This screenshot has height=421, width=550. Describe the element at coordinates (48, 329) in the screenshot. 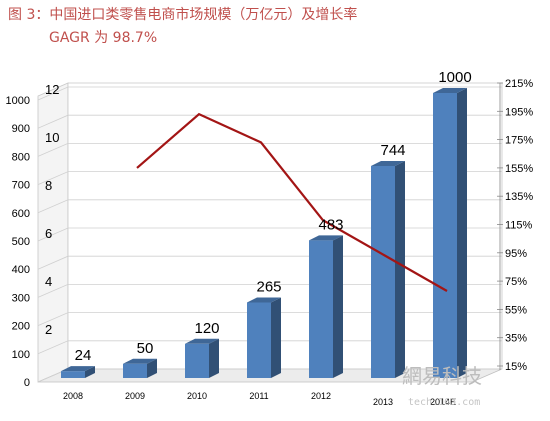

I see `y-overlay-tick-label: 2` at that location.